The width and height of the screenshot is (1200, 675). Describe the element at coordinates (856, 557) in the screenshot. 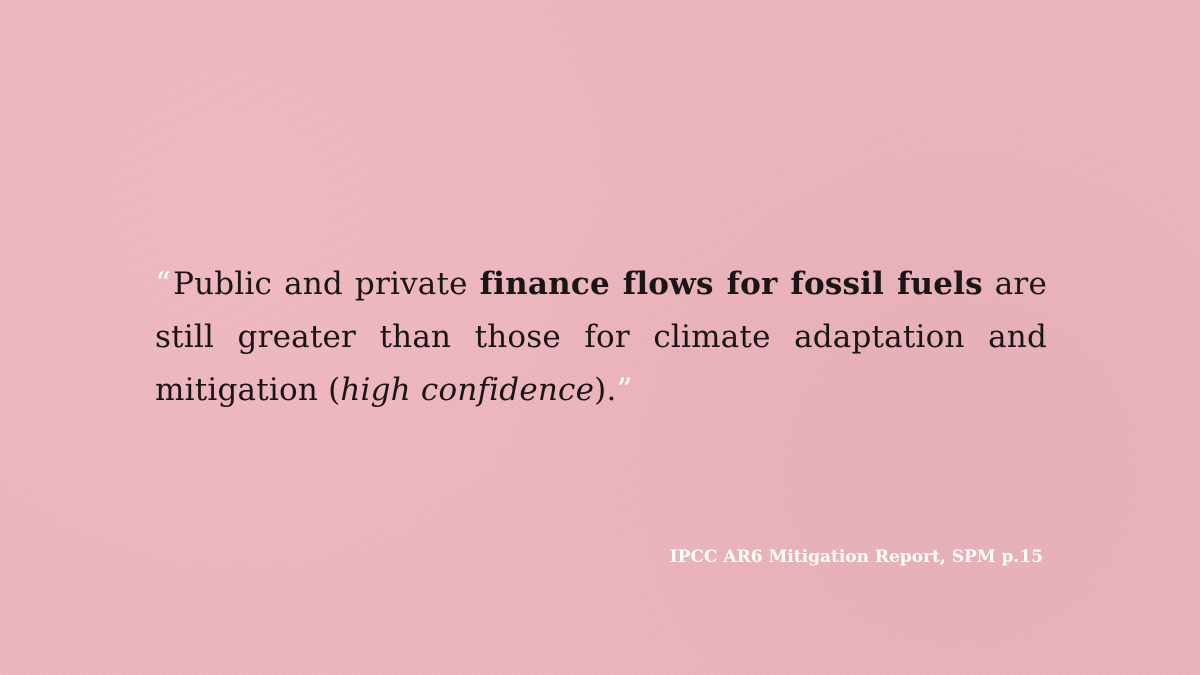

I see `source-citation: IPCC AR6 Mitigation Report, SPM p.15` at that location.